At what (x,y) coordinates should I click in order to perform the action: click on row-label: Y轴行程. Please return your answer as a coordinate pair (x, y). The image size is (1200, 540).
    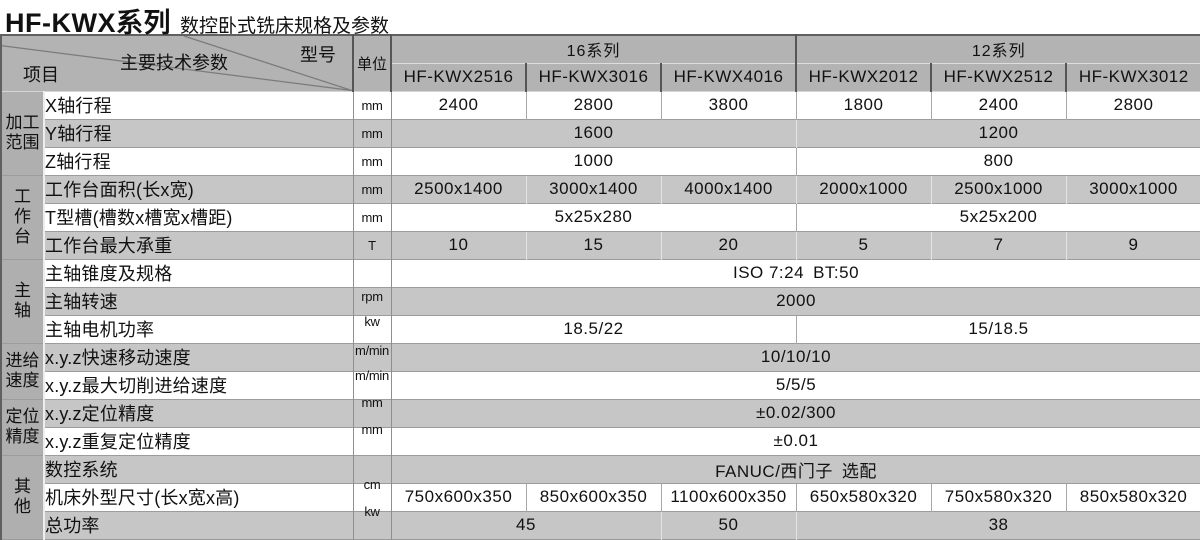
    Looking at the image, I should click on (198, 133).